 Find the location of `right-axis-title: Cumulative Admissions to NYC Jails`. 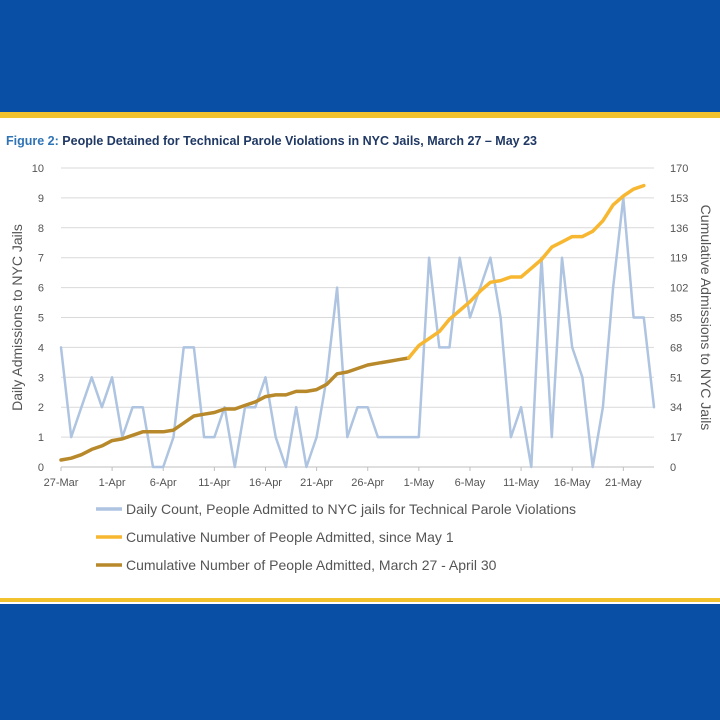

right-axis-title: Cumulative Admissions to NYC Jails is located at coordinates (706, 318).